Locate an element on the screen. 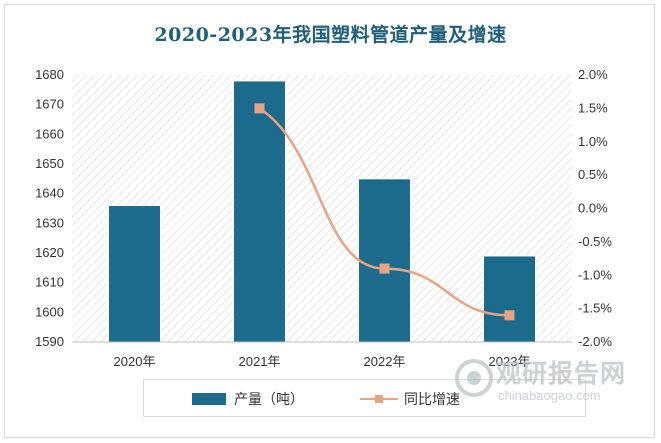 This screenshot has height=443, width=661. legend-bar-swatch is located at coordinates (209, 399).